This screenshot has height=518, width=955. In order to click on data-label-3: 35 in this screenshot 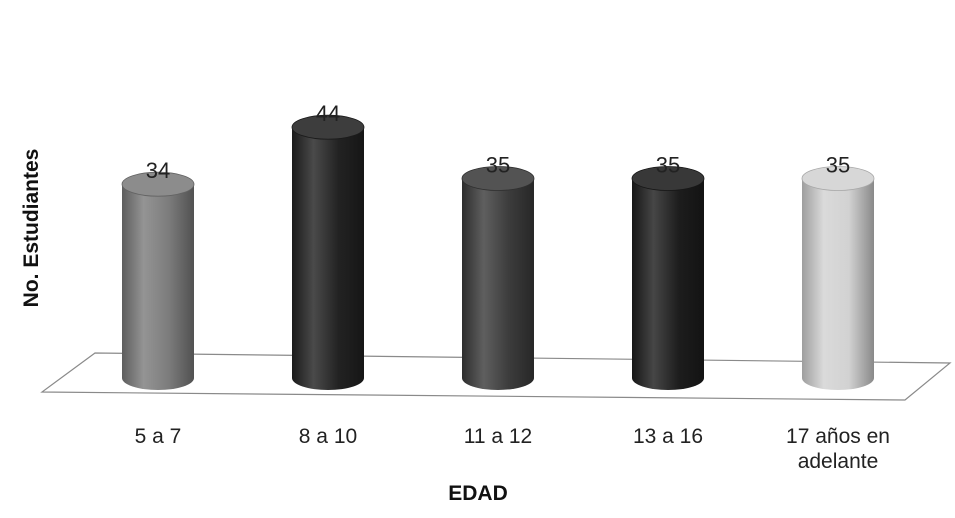, I will do `click(498, 165)`.